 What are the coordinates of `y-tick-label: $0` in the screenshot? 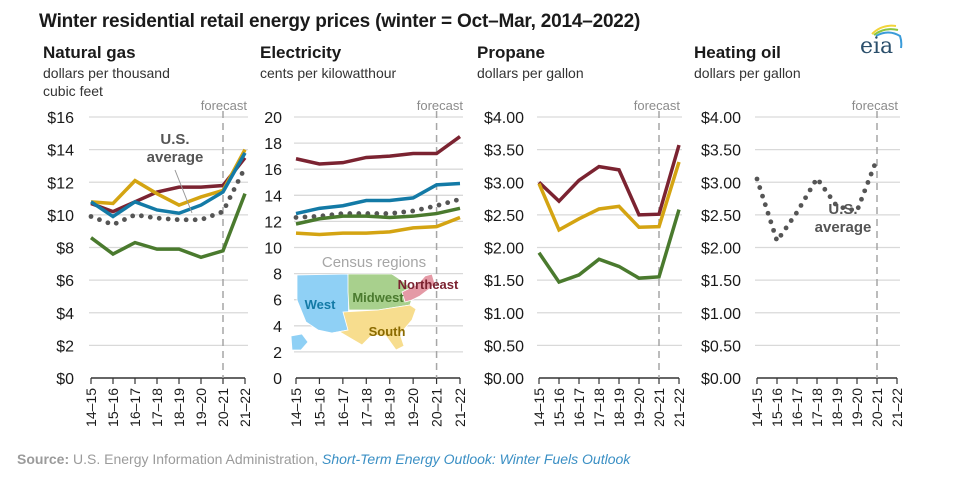 It's located at (65, 379).